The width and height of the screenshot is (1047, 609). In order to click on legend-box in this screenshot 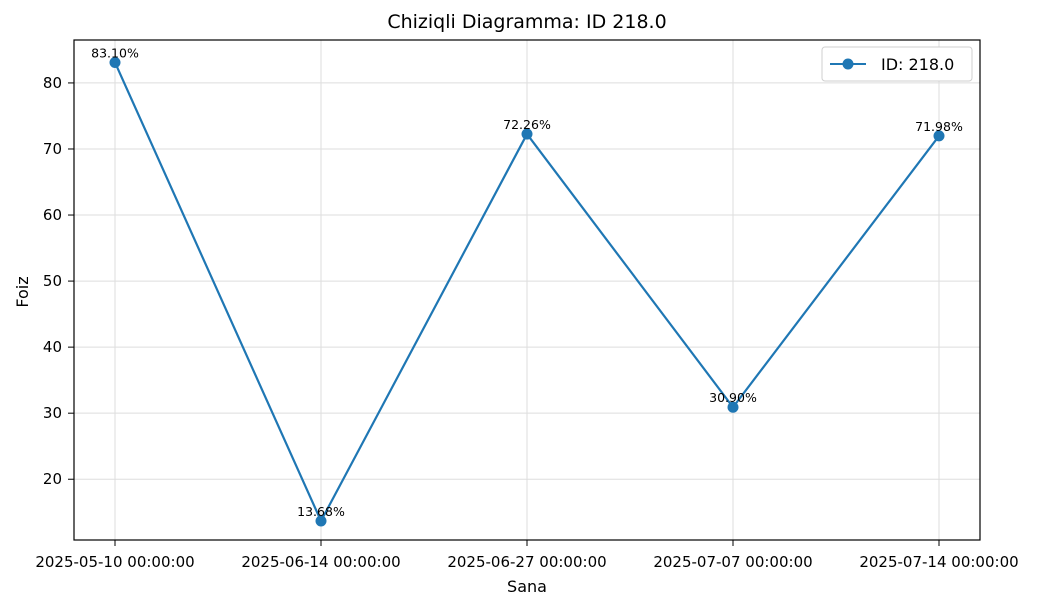, I will do `click(897, 64)`.